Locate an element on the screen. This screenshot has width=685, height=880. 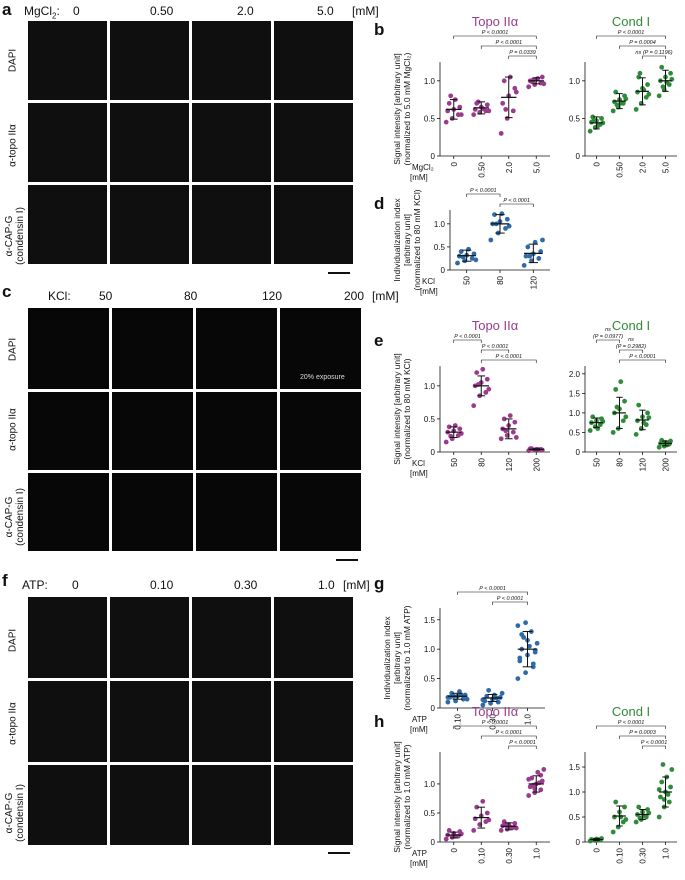
chart-h-6-ytick-label-1: 0.5 is located at coordinates (430, 813).